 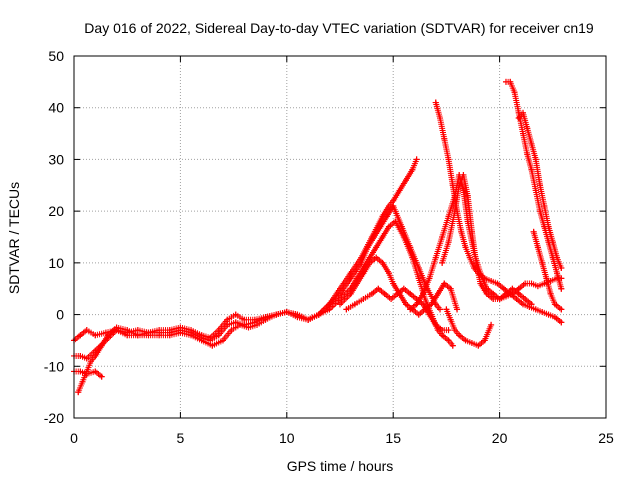 I want to click on x-tick-label: 25, so click(x=606, y=438).